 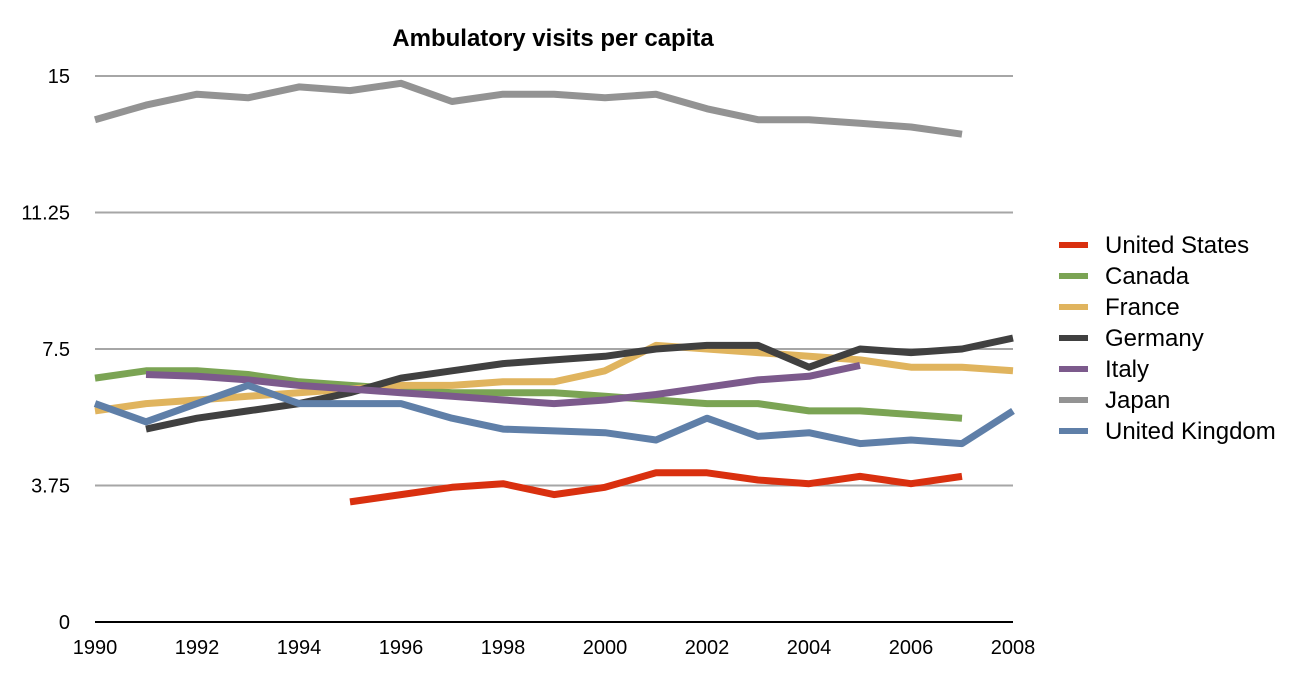 I want to click on series-line-france, so click(x=554, y=378).